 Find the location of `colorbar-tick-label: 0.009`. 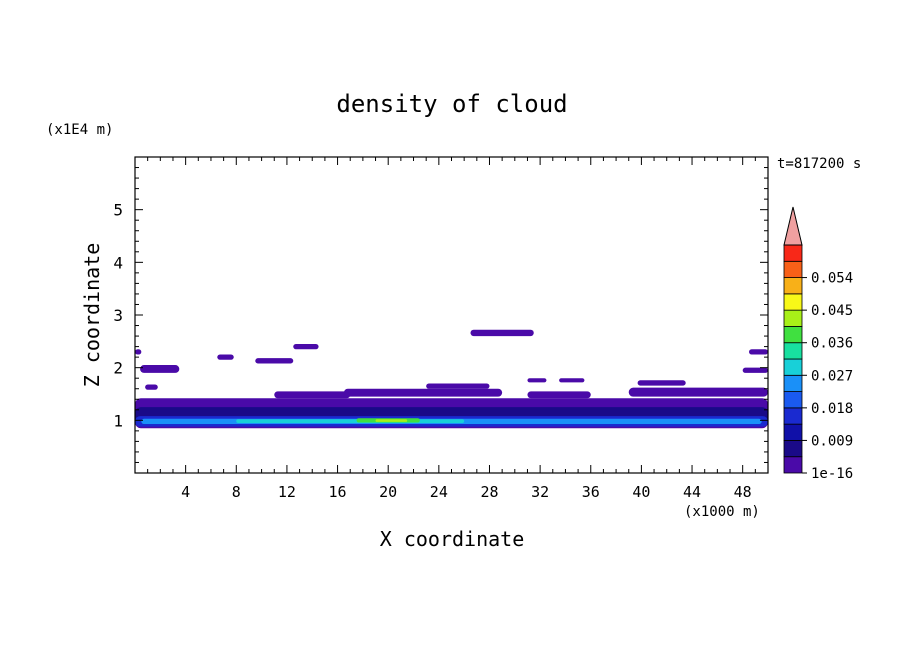

colorbar-tick-label: 0.009 is located at coordinates (832, 441).